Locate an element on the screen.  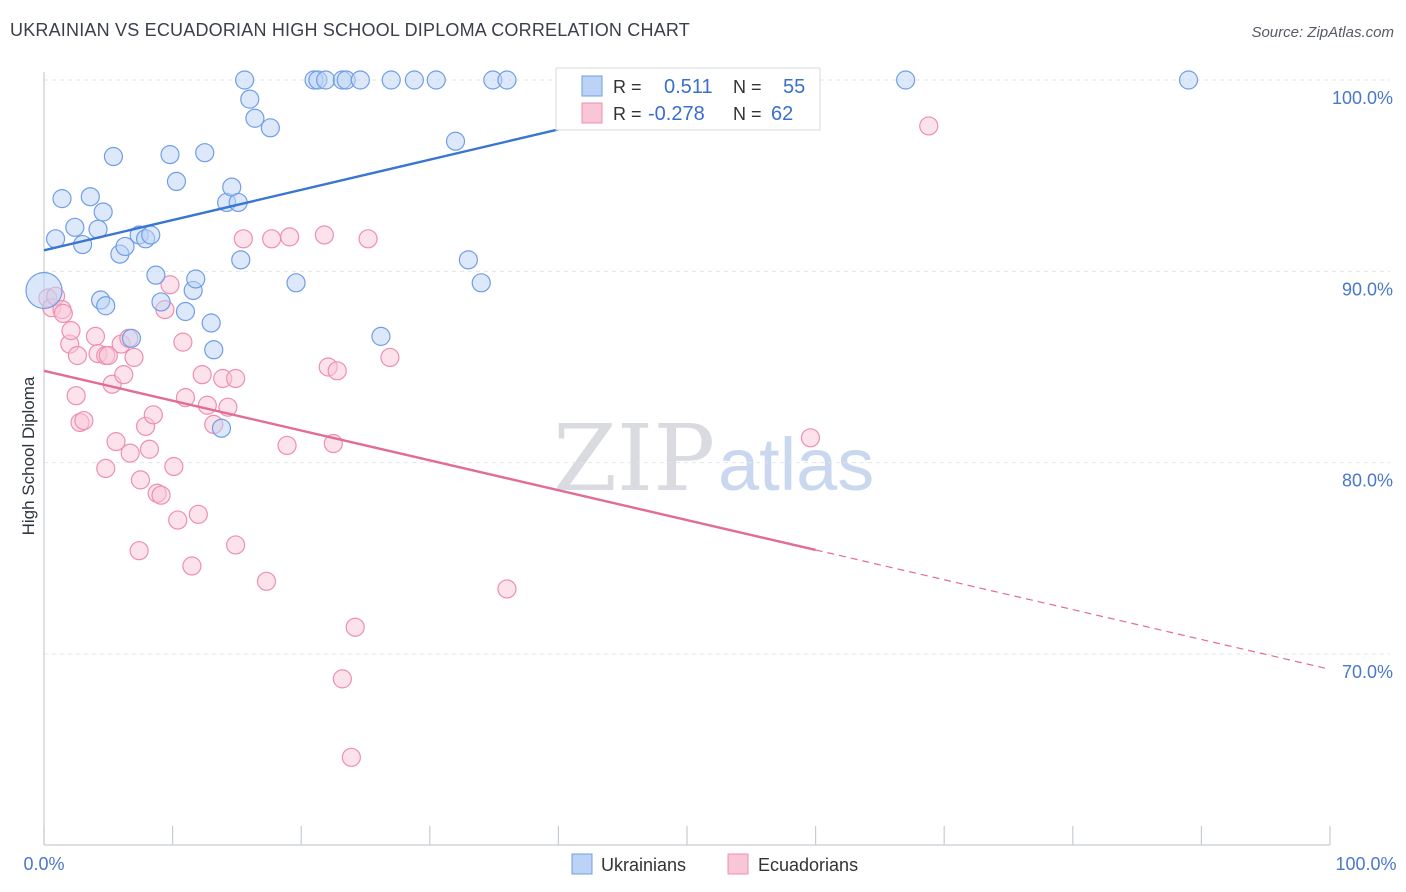
legend-r-value-2: -0.278 is located at coordinates (676, 114).